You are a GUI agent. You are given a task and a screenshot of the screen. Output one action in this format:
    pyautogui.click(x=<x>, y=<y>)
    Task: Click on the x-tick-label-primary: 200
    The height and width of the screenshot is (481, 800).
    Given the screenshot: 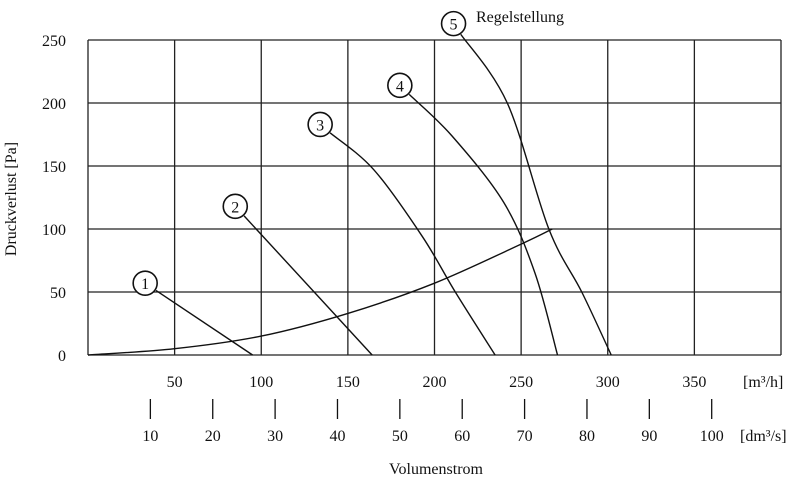 What is the action you would take?
    pyautogui.click(x=435, y=382)
    